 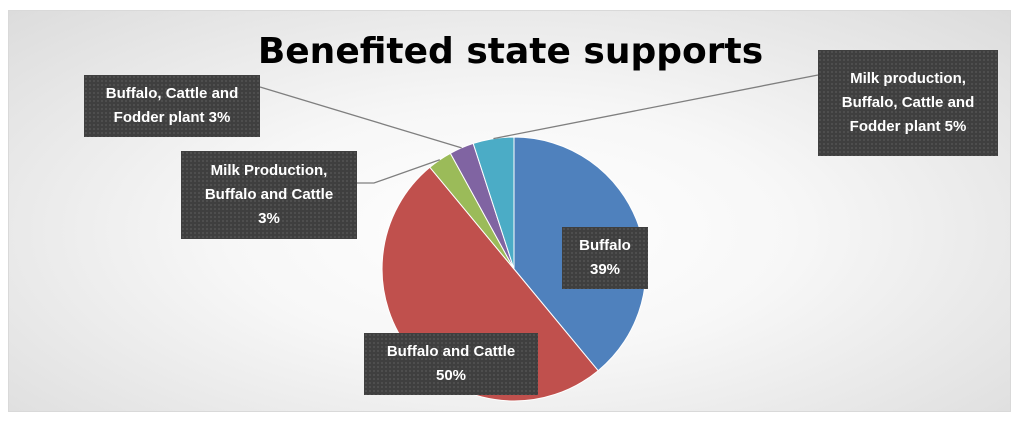 What do you see at coordinates (510, 51) in the screenshot?
I see `chart-title: Benefited state supports` at bounding box center [510, 51].